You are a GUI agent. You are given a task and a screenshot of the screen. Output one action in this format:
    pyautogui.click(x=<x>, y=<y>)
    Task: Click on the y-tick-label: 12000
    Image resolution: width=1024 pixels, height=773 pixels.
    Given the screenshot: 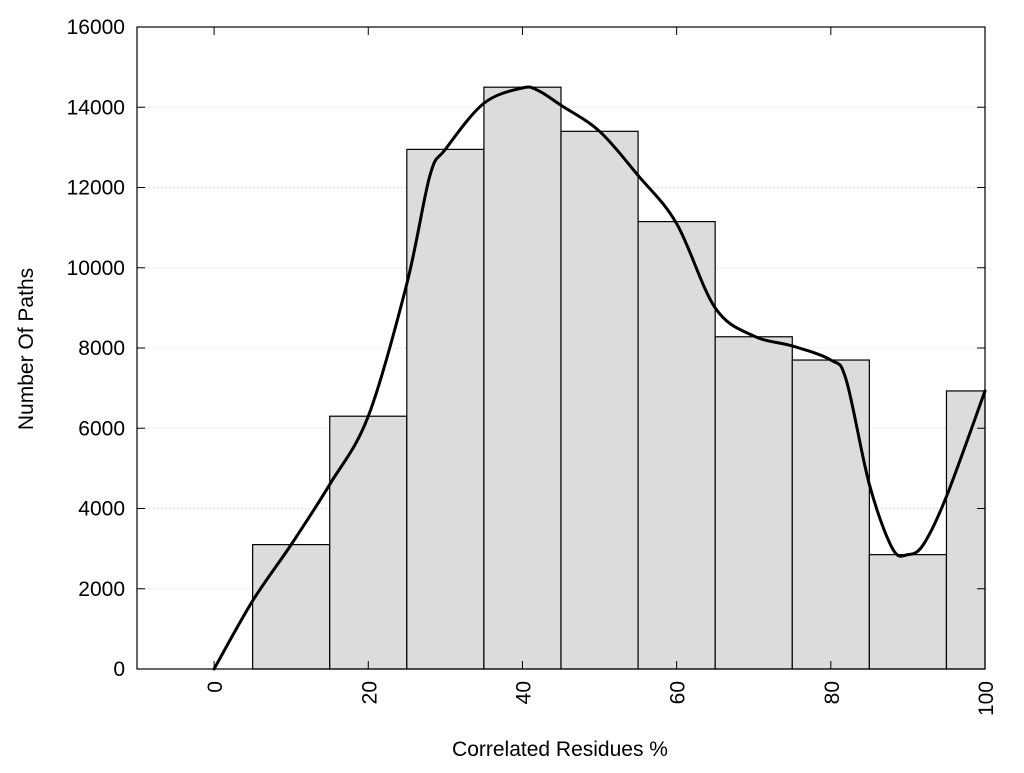 What is the action you would take?
    pyautogui.click(x=96, y=188)
    